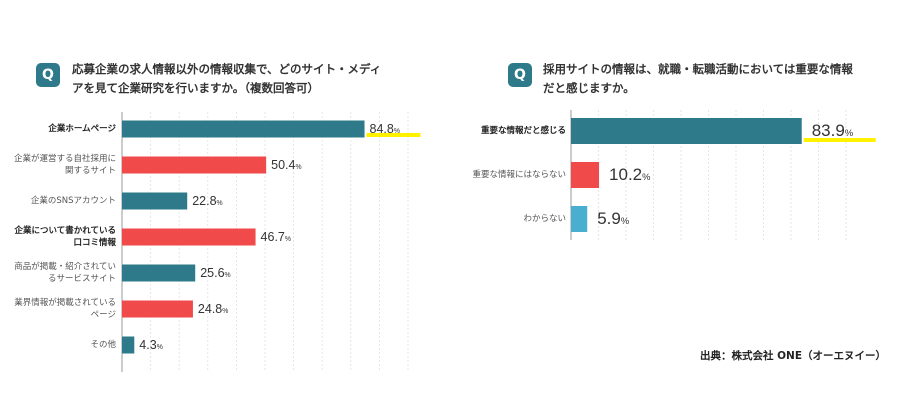  What do you see at coordinates (65, 273) in the screenshot?
I see `category-label: 商品が掲載・紹介されているサービスサイト` at bounding box center [65, 273].